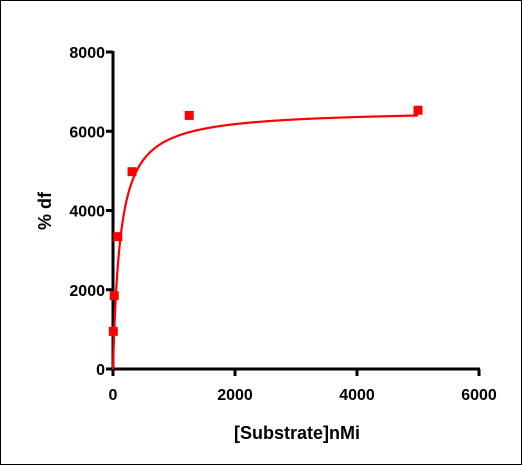 This screenshot has width=522, height=466. I want to click on y-tick-label: 4000, so click(87, 212).